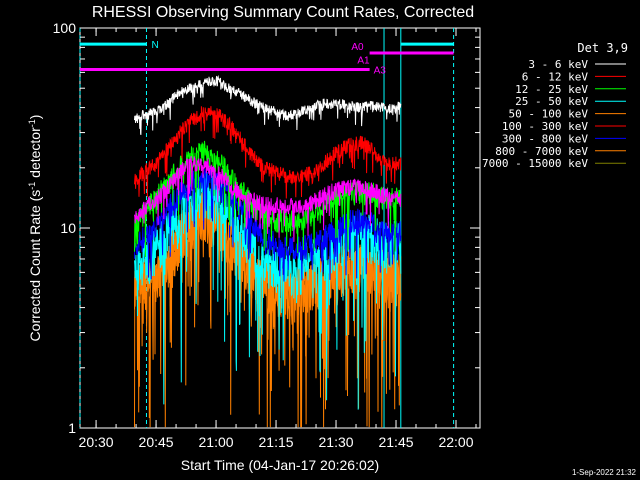 The width and height of the screenshot is (640, 480). What do you see at coordinates (535, 163) in the screenshot?
I see `legend-label: 7000 - 15000 keV` at bounding box center [535, 163].